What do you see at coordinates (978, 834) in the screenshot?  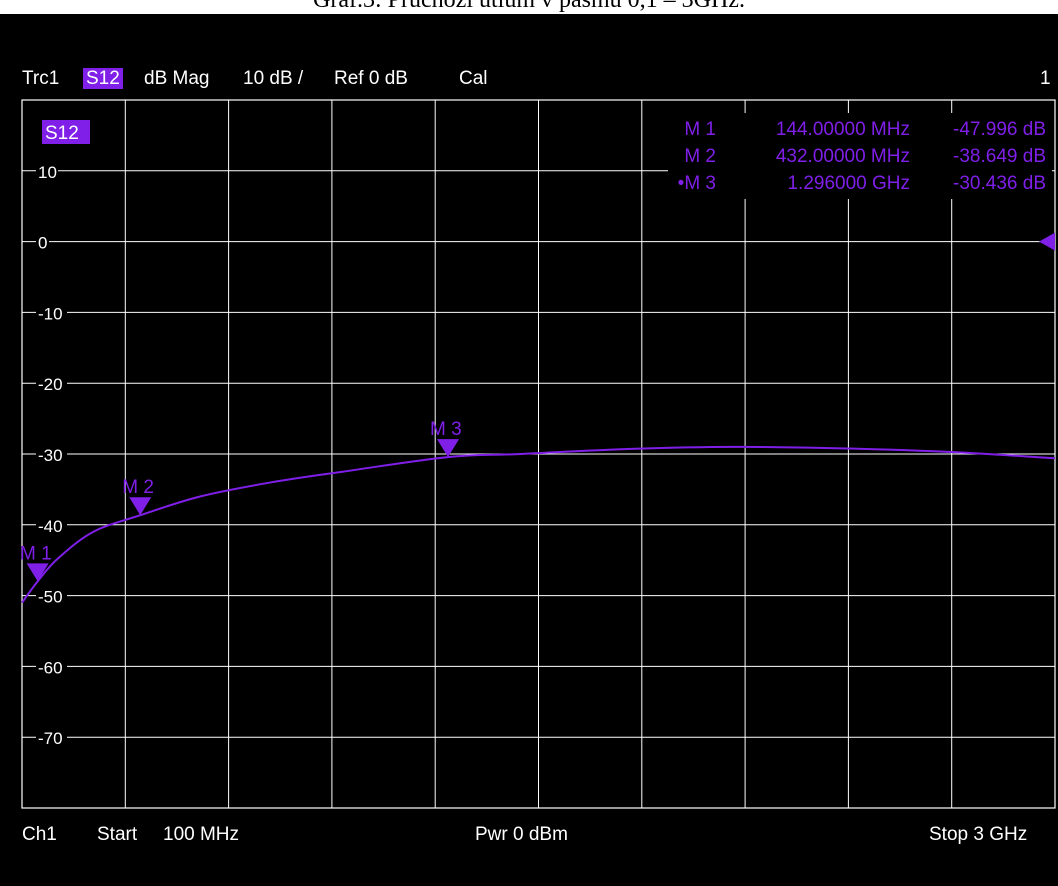 I see `stop-frequency: Stop 3 GHz` at bounding box center [978, 834].